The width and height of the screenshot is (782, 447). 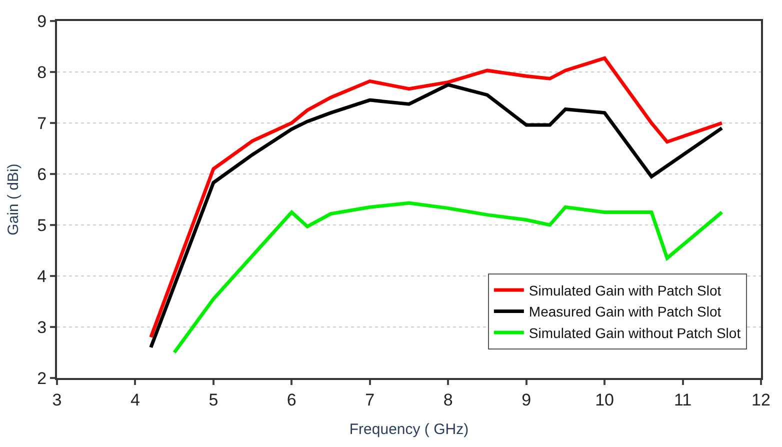 I want to click on x-axis-title: Frequency ( GHz), so click(x=409, y=429).